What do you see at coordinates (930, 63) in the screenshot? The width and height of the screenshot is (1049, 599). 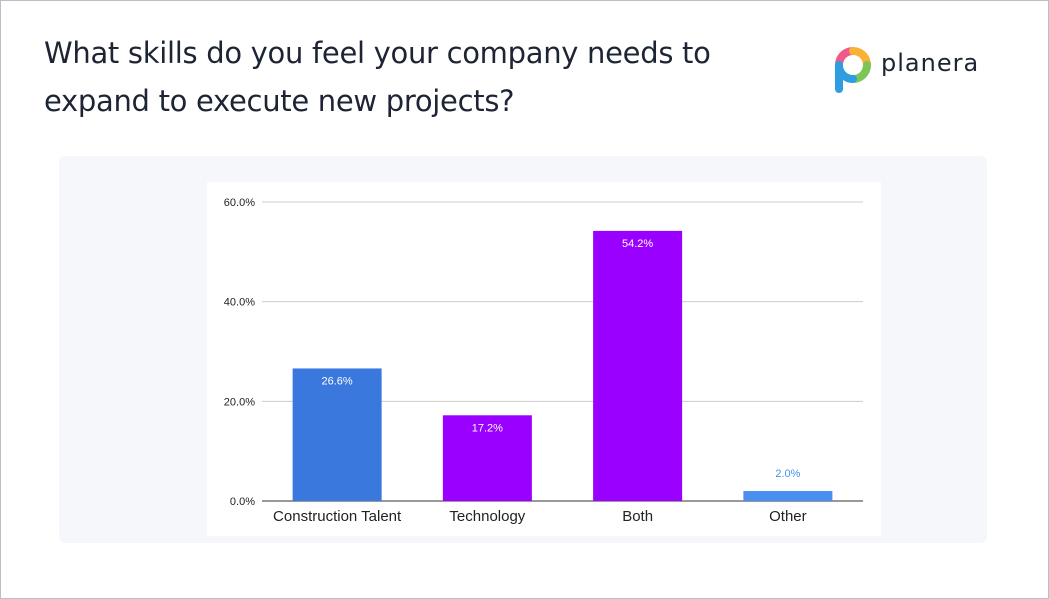 I see `brand-name: planera` at bounding box center [930, 63].